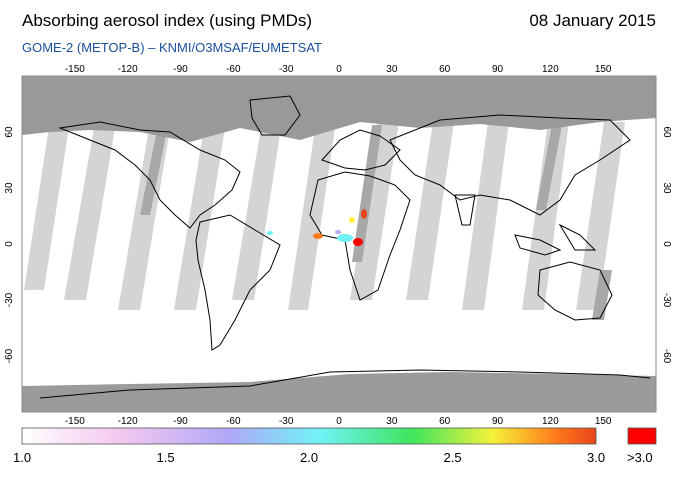 This screenshot has height=480, width=676. I want to click on lat-tick-label-right: 60, so click(666, 132).